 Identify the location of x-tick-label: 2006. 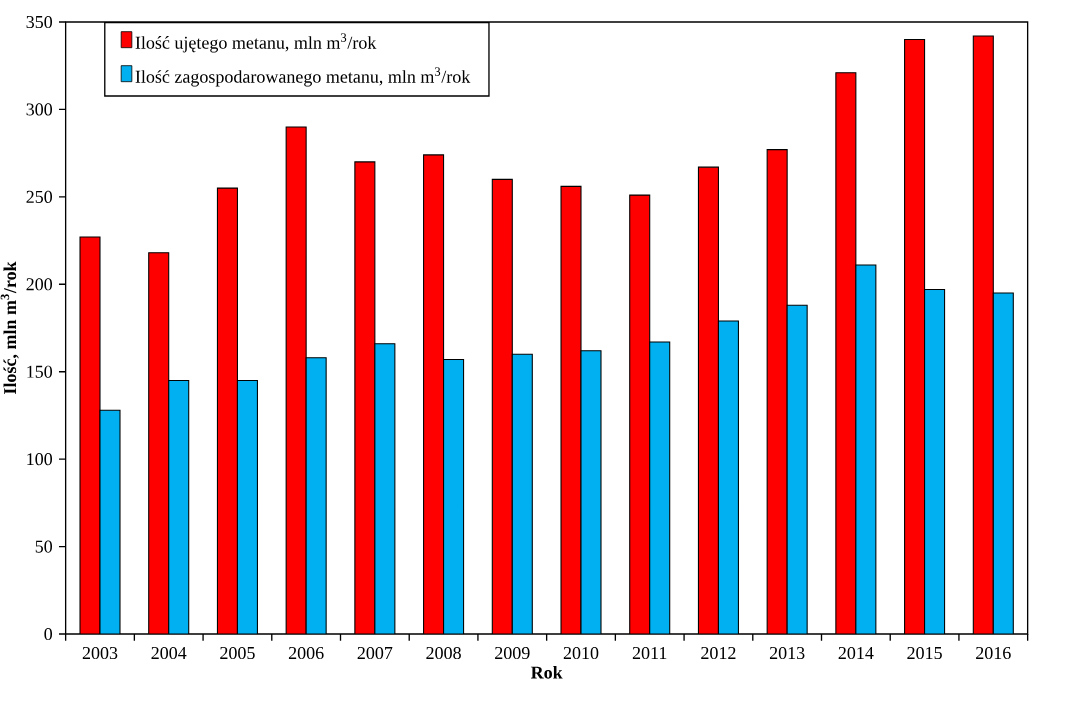
(306, 653).